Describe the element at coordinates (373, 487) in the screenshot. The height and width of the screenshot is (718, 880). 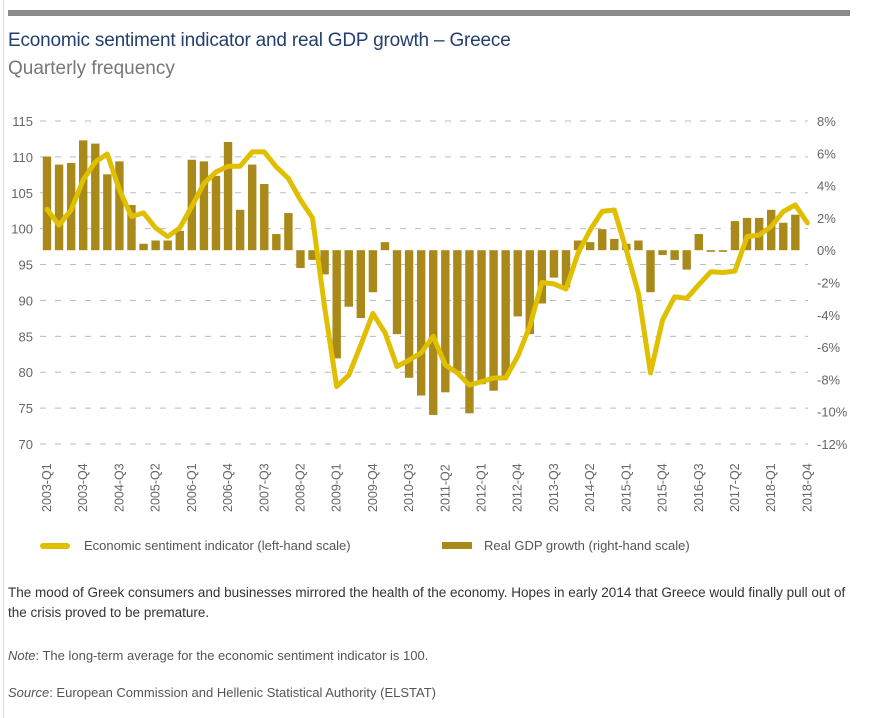
I see `x-tick-label: 2009-Q4` at that location.